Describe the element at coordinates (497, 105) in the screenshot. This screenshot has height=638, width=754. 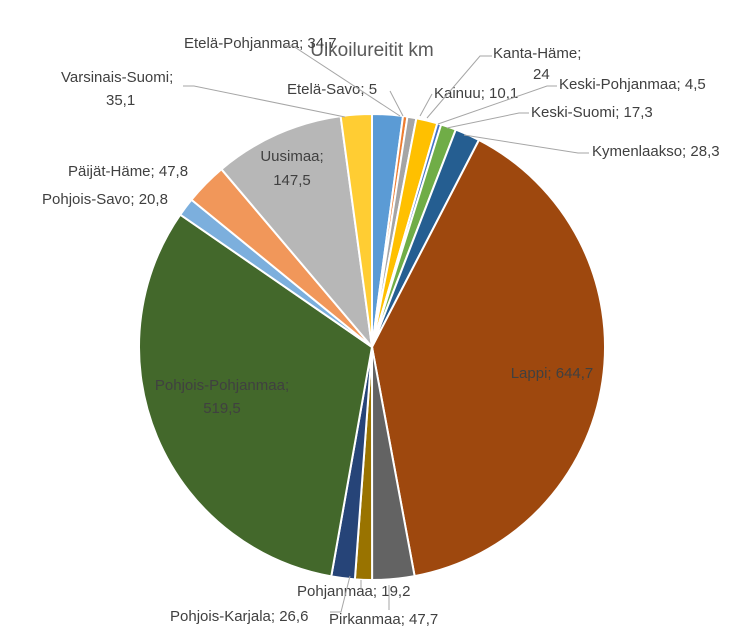
I see `leader-keski-pohjanmaa` at that location.